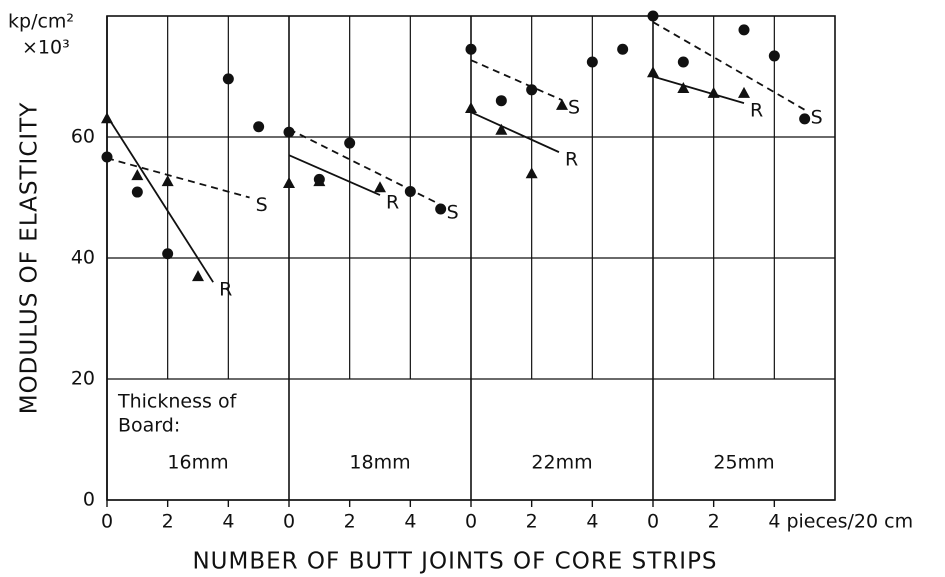 The image size is (945, 577). Describe the element at coordinates (41, 22) in the screenshot. I see `y-unit: kp/cm²` at that location.